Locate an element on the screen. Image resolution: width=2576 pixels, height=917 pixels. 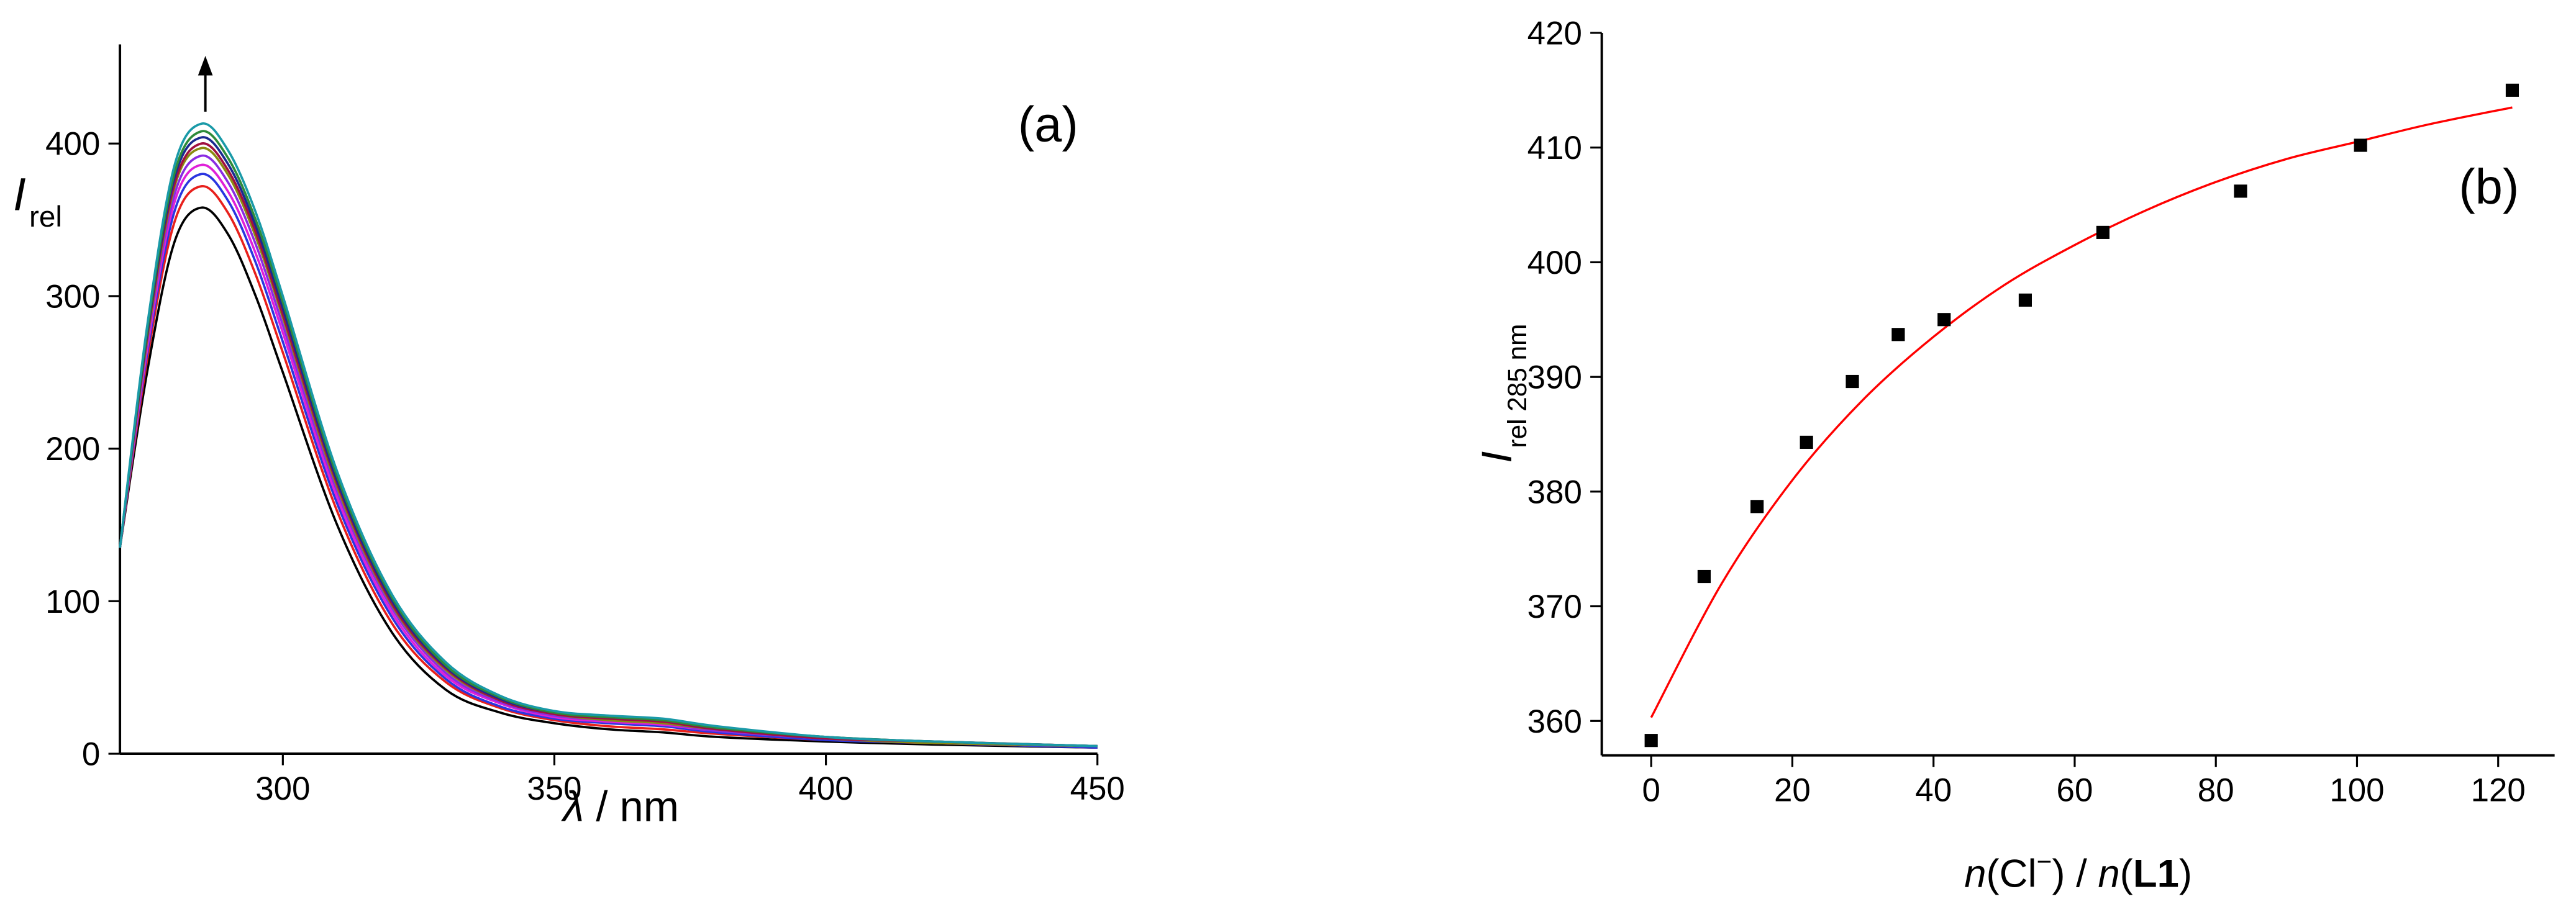
label-part: (Cl is located at coordinates (2012, 873).